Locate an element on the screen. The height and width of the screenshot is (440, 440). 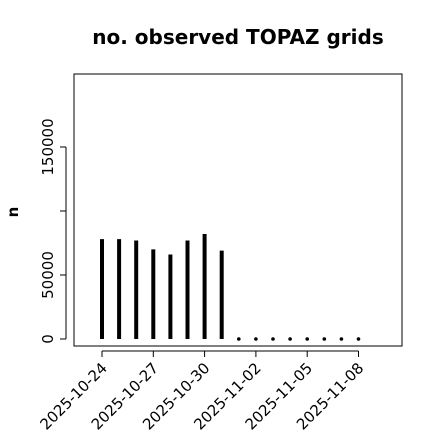
y-tick-label: 0 is located at coordinates (48, 339).